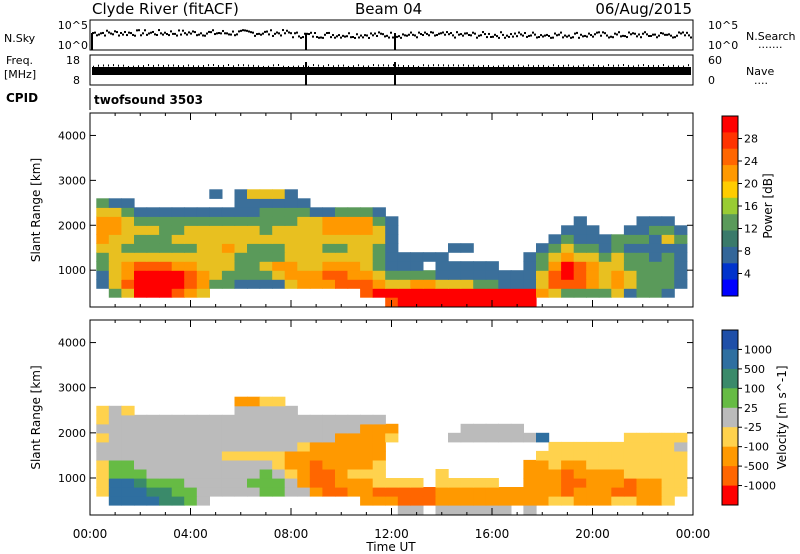 The width and height of the screenshot is (800, 554). I want to click on freq-unit-label: [MHz], so click(20, 74).